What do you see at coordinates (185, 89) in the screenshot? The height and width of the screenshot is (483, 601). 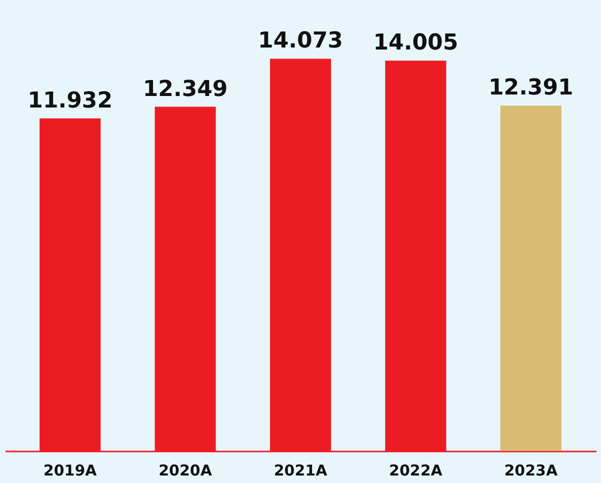 I see `data-label: 12.349` at bounding box center [185, 89].